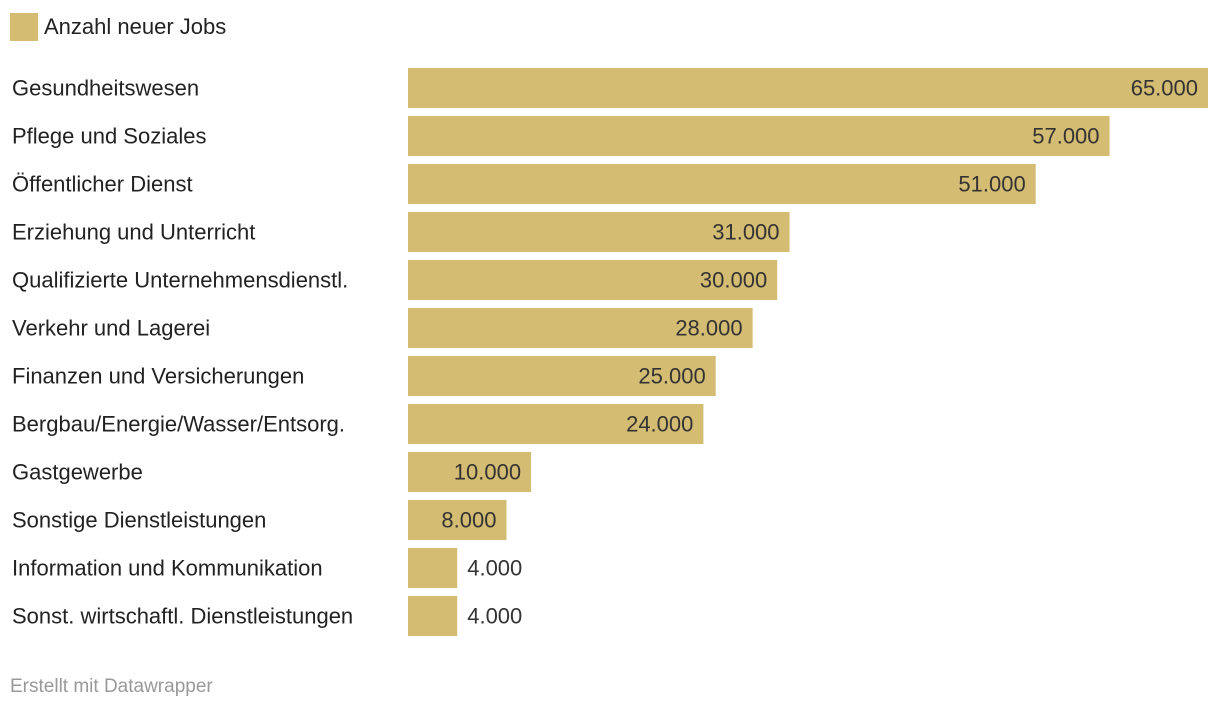  What do you see at coordinates (733, 280) in the screenshot?
I see `value-label: 30.000` at bounding box center [733, 280].